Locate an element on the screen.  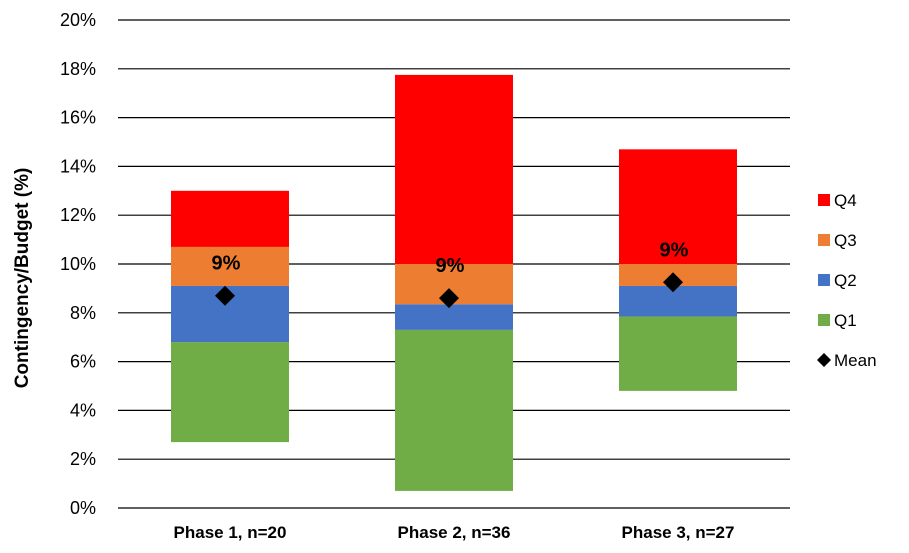
legend-swatch-q3 is located at coordinates (824, 240).